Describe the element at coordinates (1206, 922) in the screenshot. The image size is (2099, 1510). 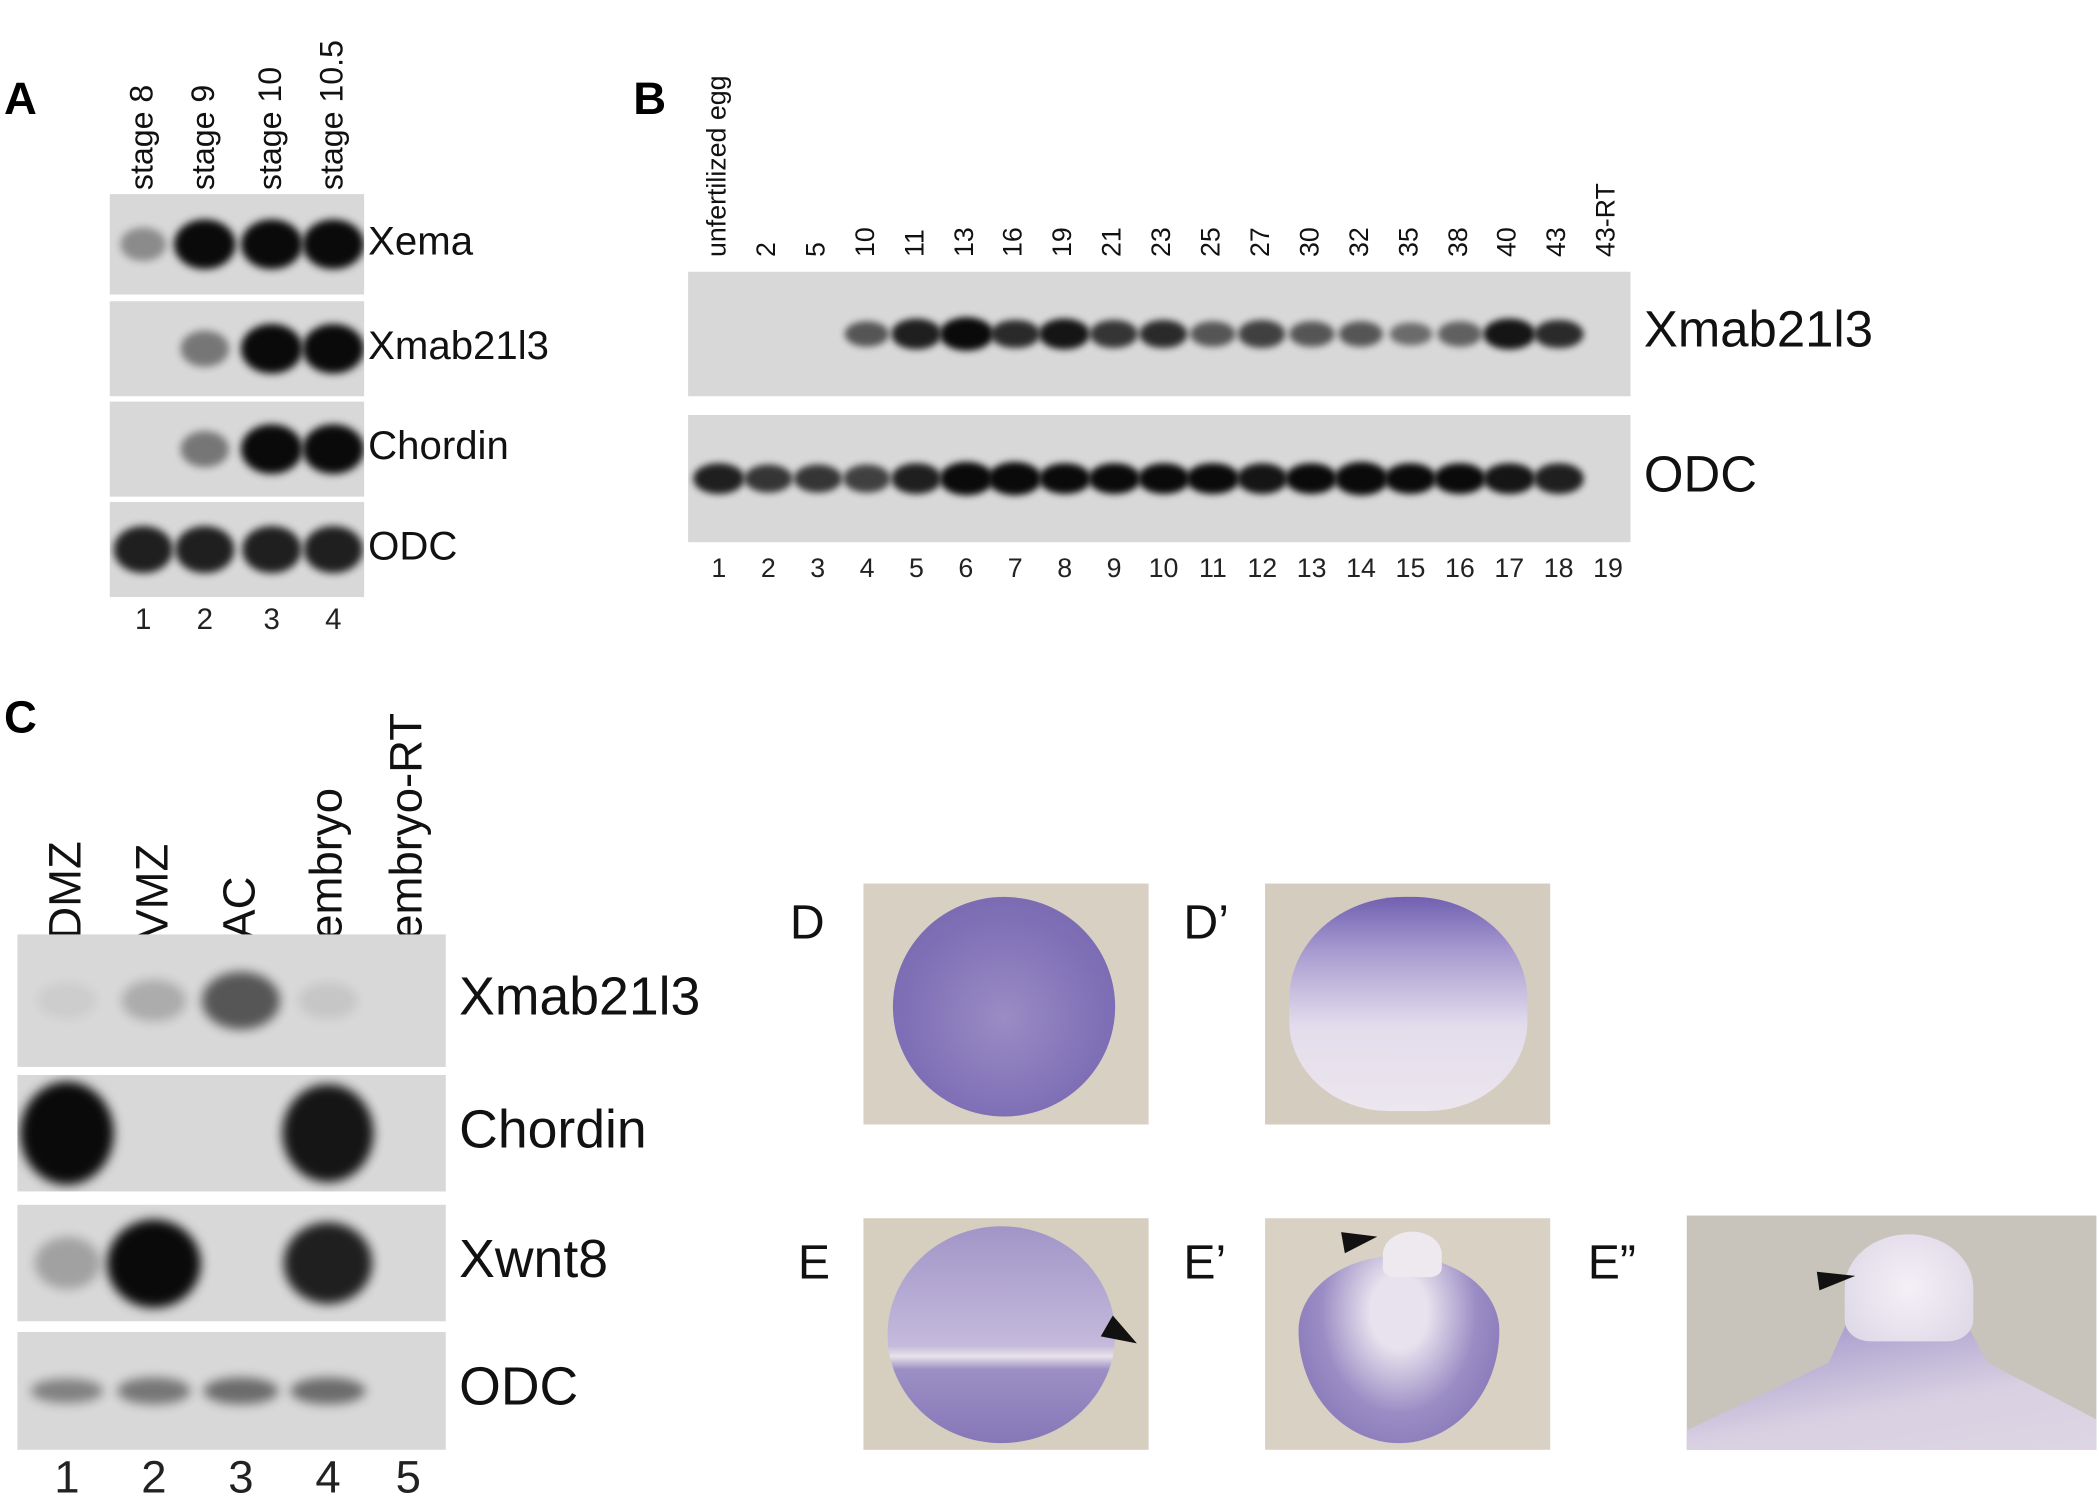
I see `photo-label-d-prime: D’` at that location.